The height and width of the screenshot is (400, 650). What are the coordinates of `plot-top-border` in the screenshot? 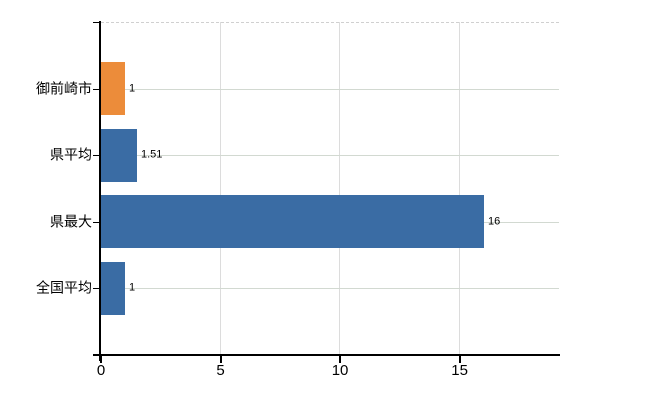 It's located at (330, 22).